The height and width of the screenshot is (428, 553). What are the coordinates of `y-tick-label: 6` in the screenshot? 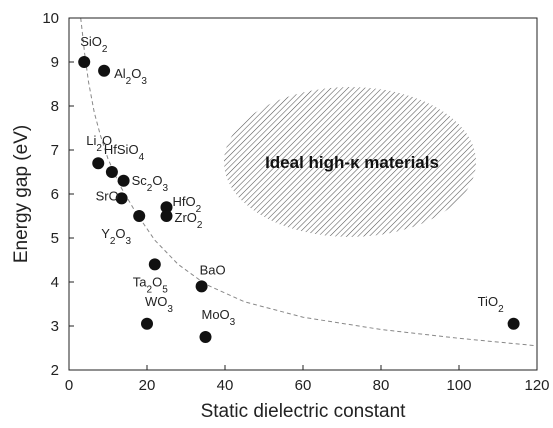 It's located at (55, 194).